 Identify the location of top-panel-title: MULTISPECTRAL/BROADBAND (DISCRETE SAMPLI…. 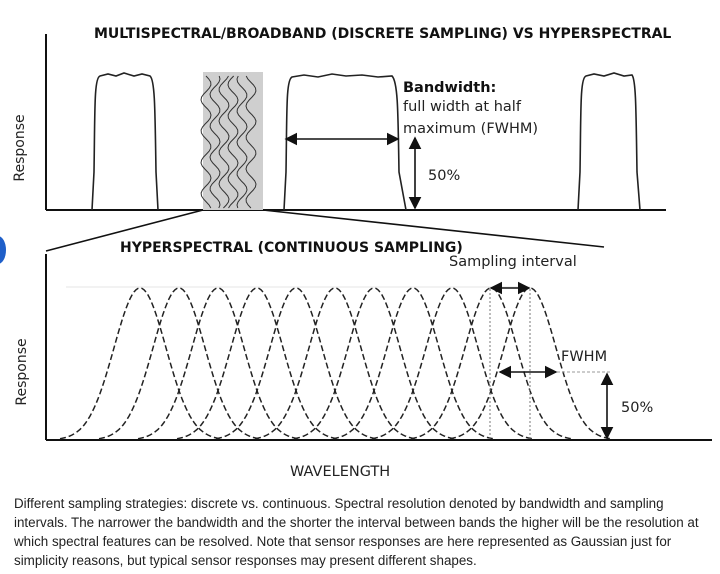
(382, 34).